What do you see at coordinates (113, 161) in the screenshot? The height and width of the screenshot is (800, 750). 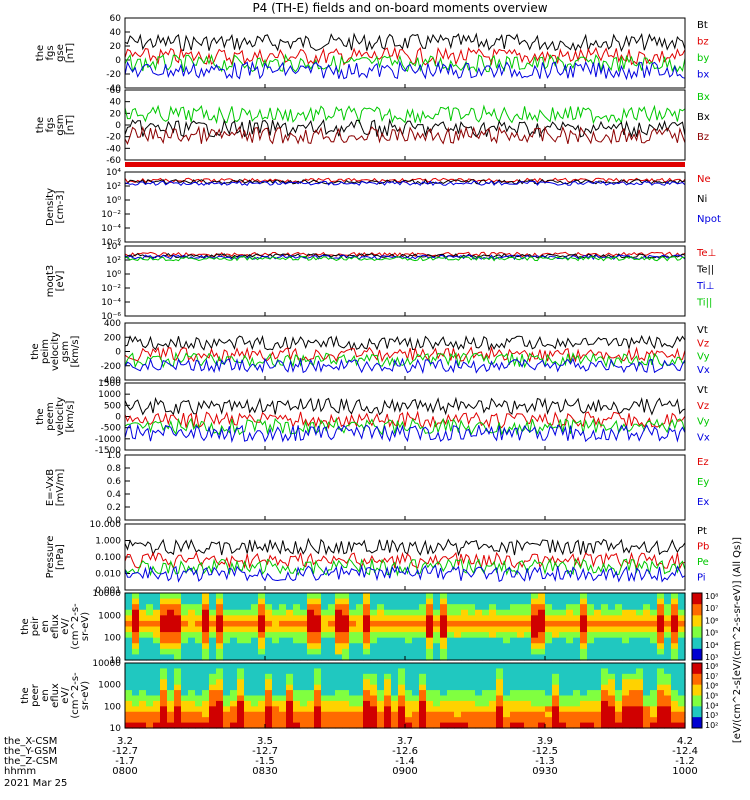 I see `y-tick-label: -60` at bounding box center [113, 161].